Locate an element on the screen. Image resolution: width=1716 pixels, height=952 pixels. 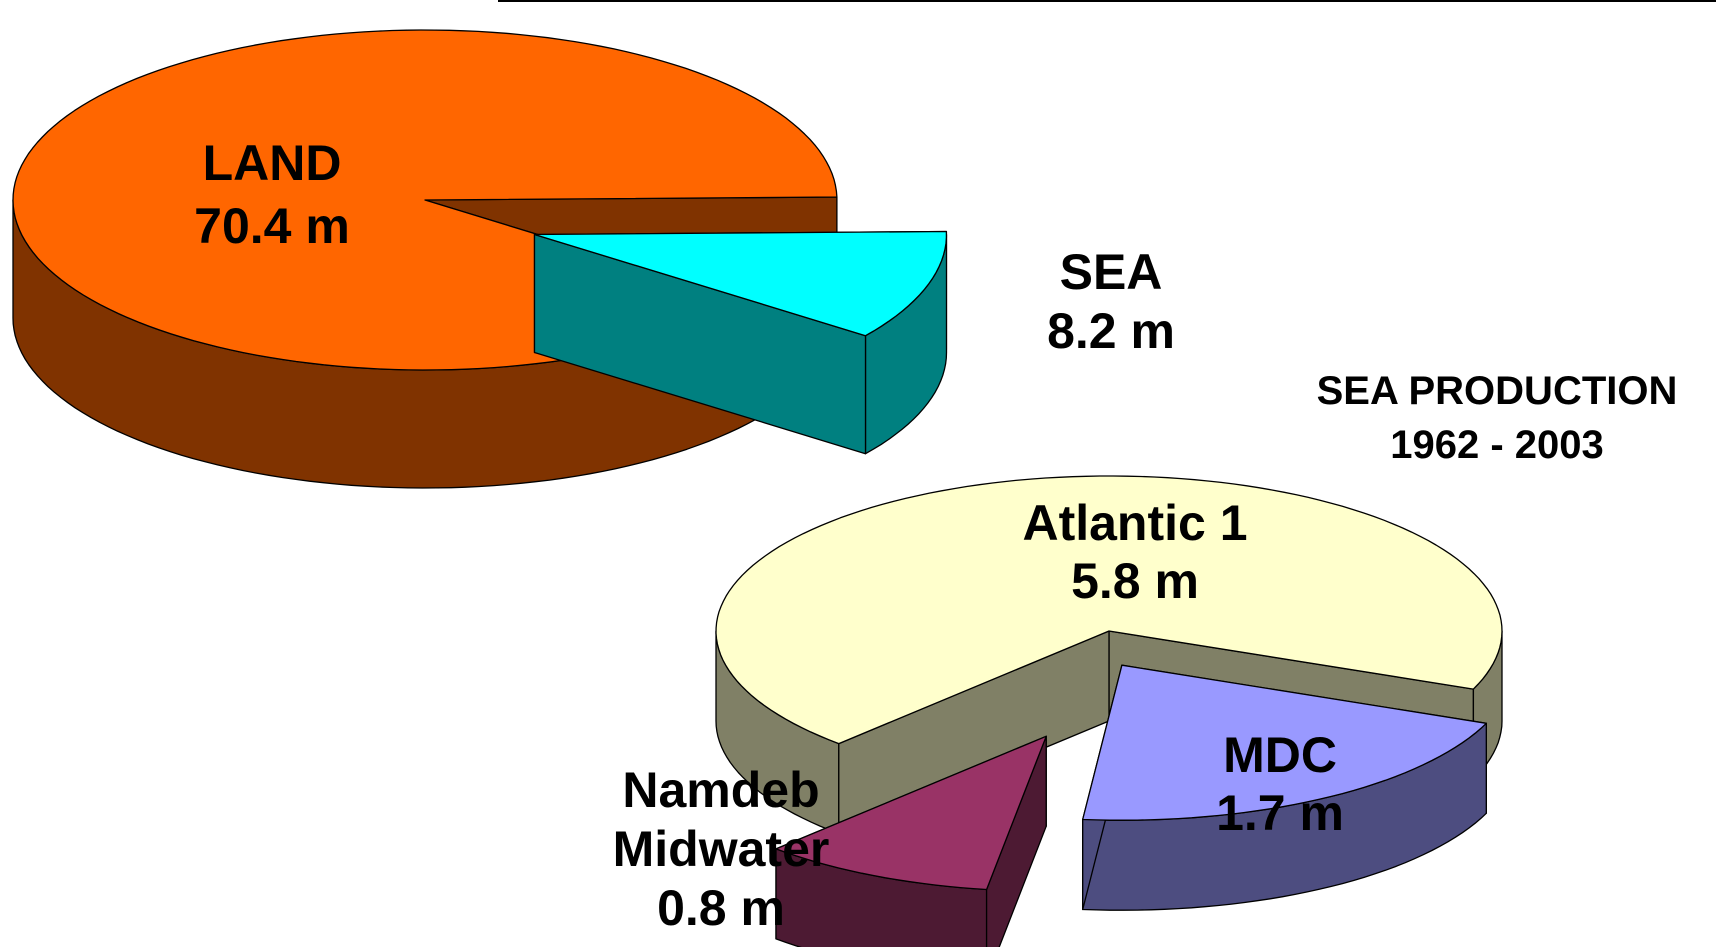
pie-slice-namdeb-midwater is located at coordinates (911, 843).